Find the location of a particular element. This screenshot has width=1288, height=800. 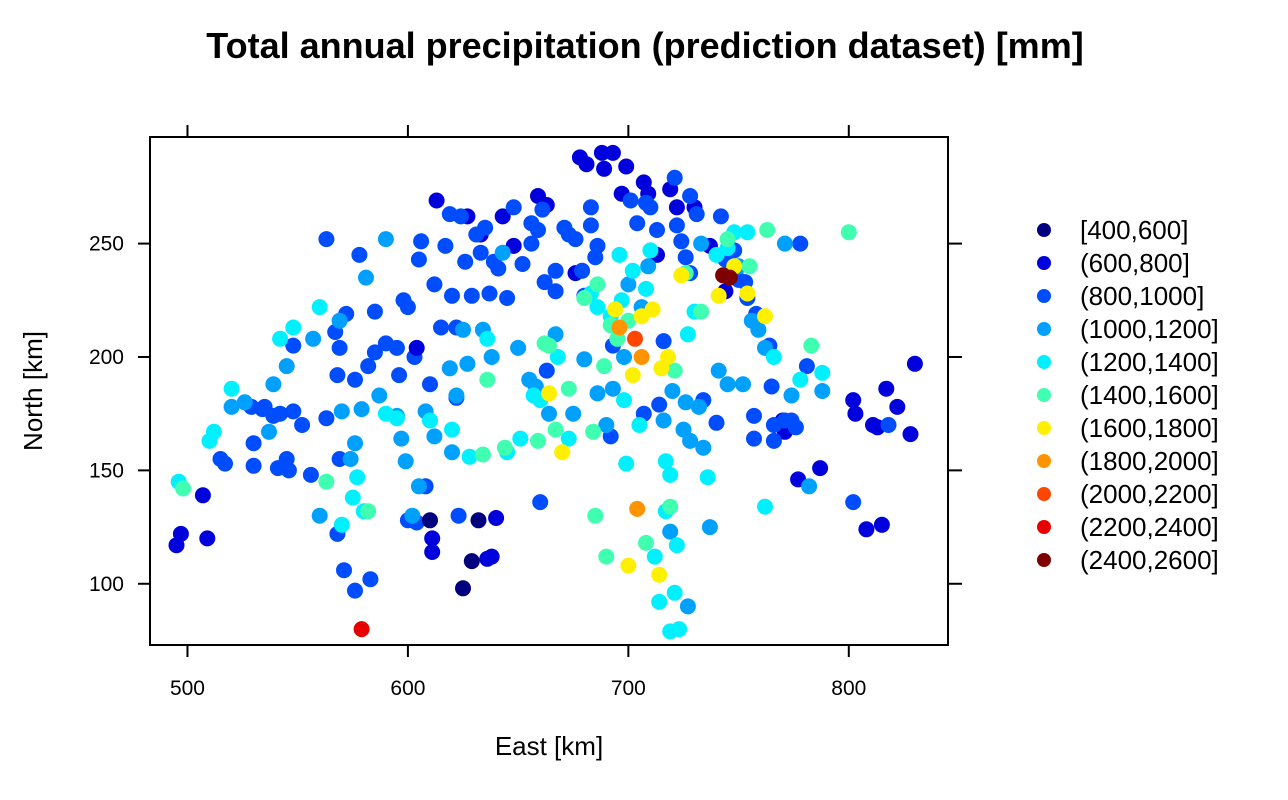

legend-label: (1800,2000] is located at coordinates (1149, 461).